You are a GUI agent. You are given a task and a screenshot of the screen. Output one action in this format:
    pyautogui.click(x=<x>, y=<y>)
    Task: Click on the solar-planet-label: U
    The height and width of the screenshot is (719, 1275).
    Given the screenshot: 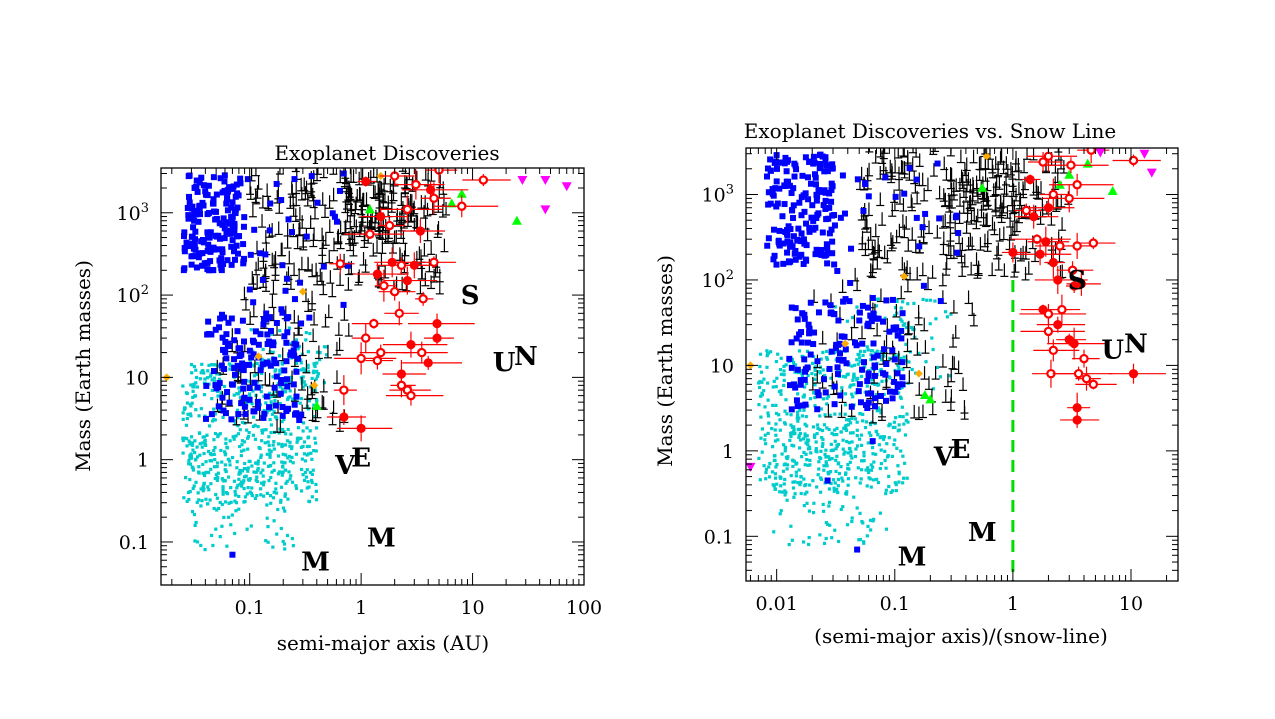 What is the action you would take?
    pyautogui.click(x=504, y=363)
    